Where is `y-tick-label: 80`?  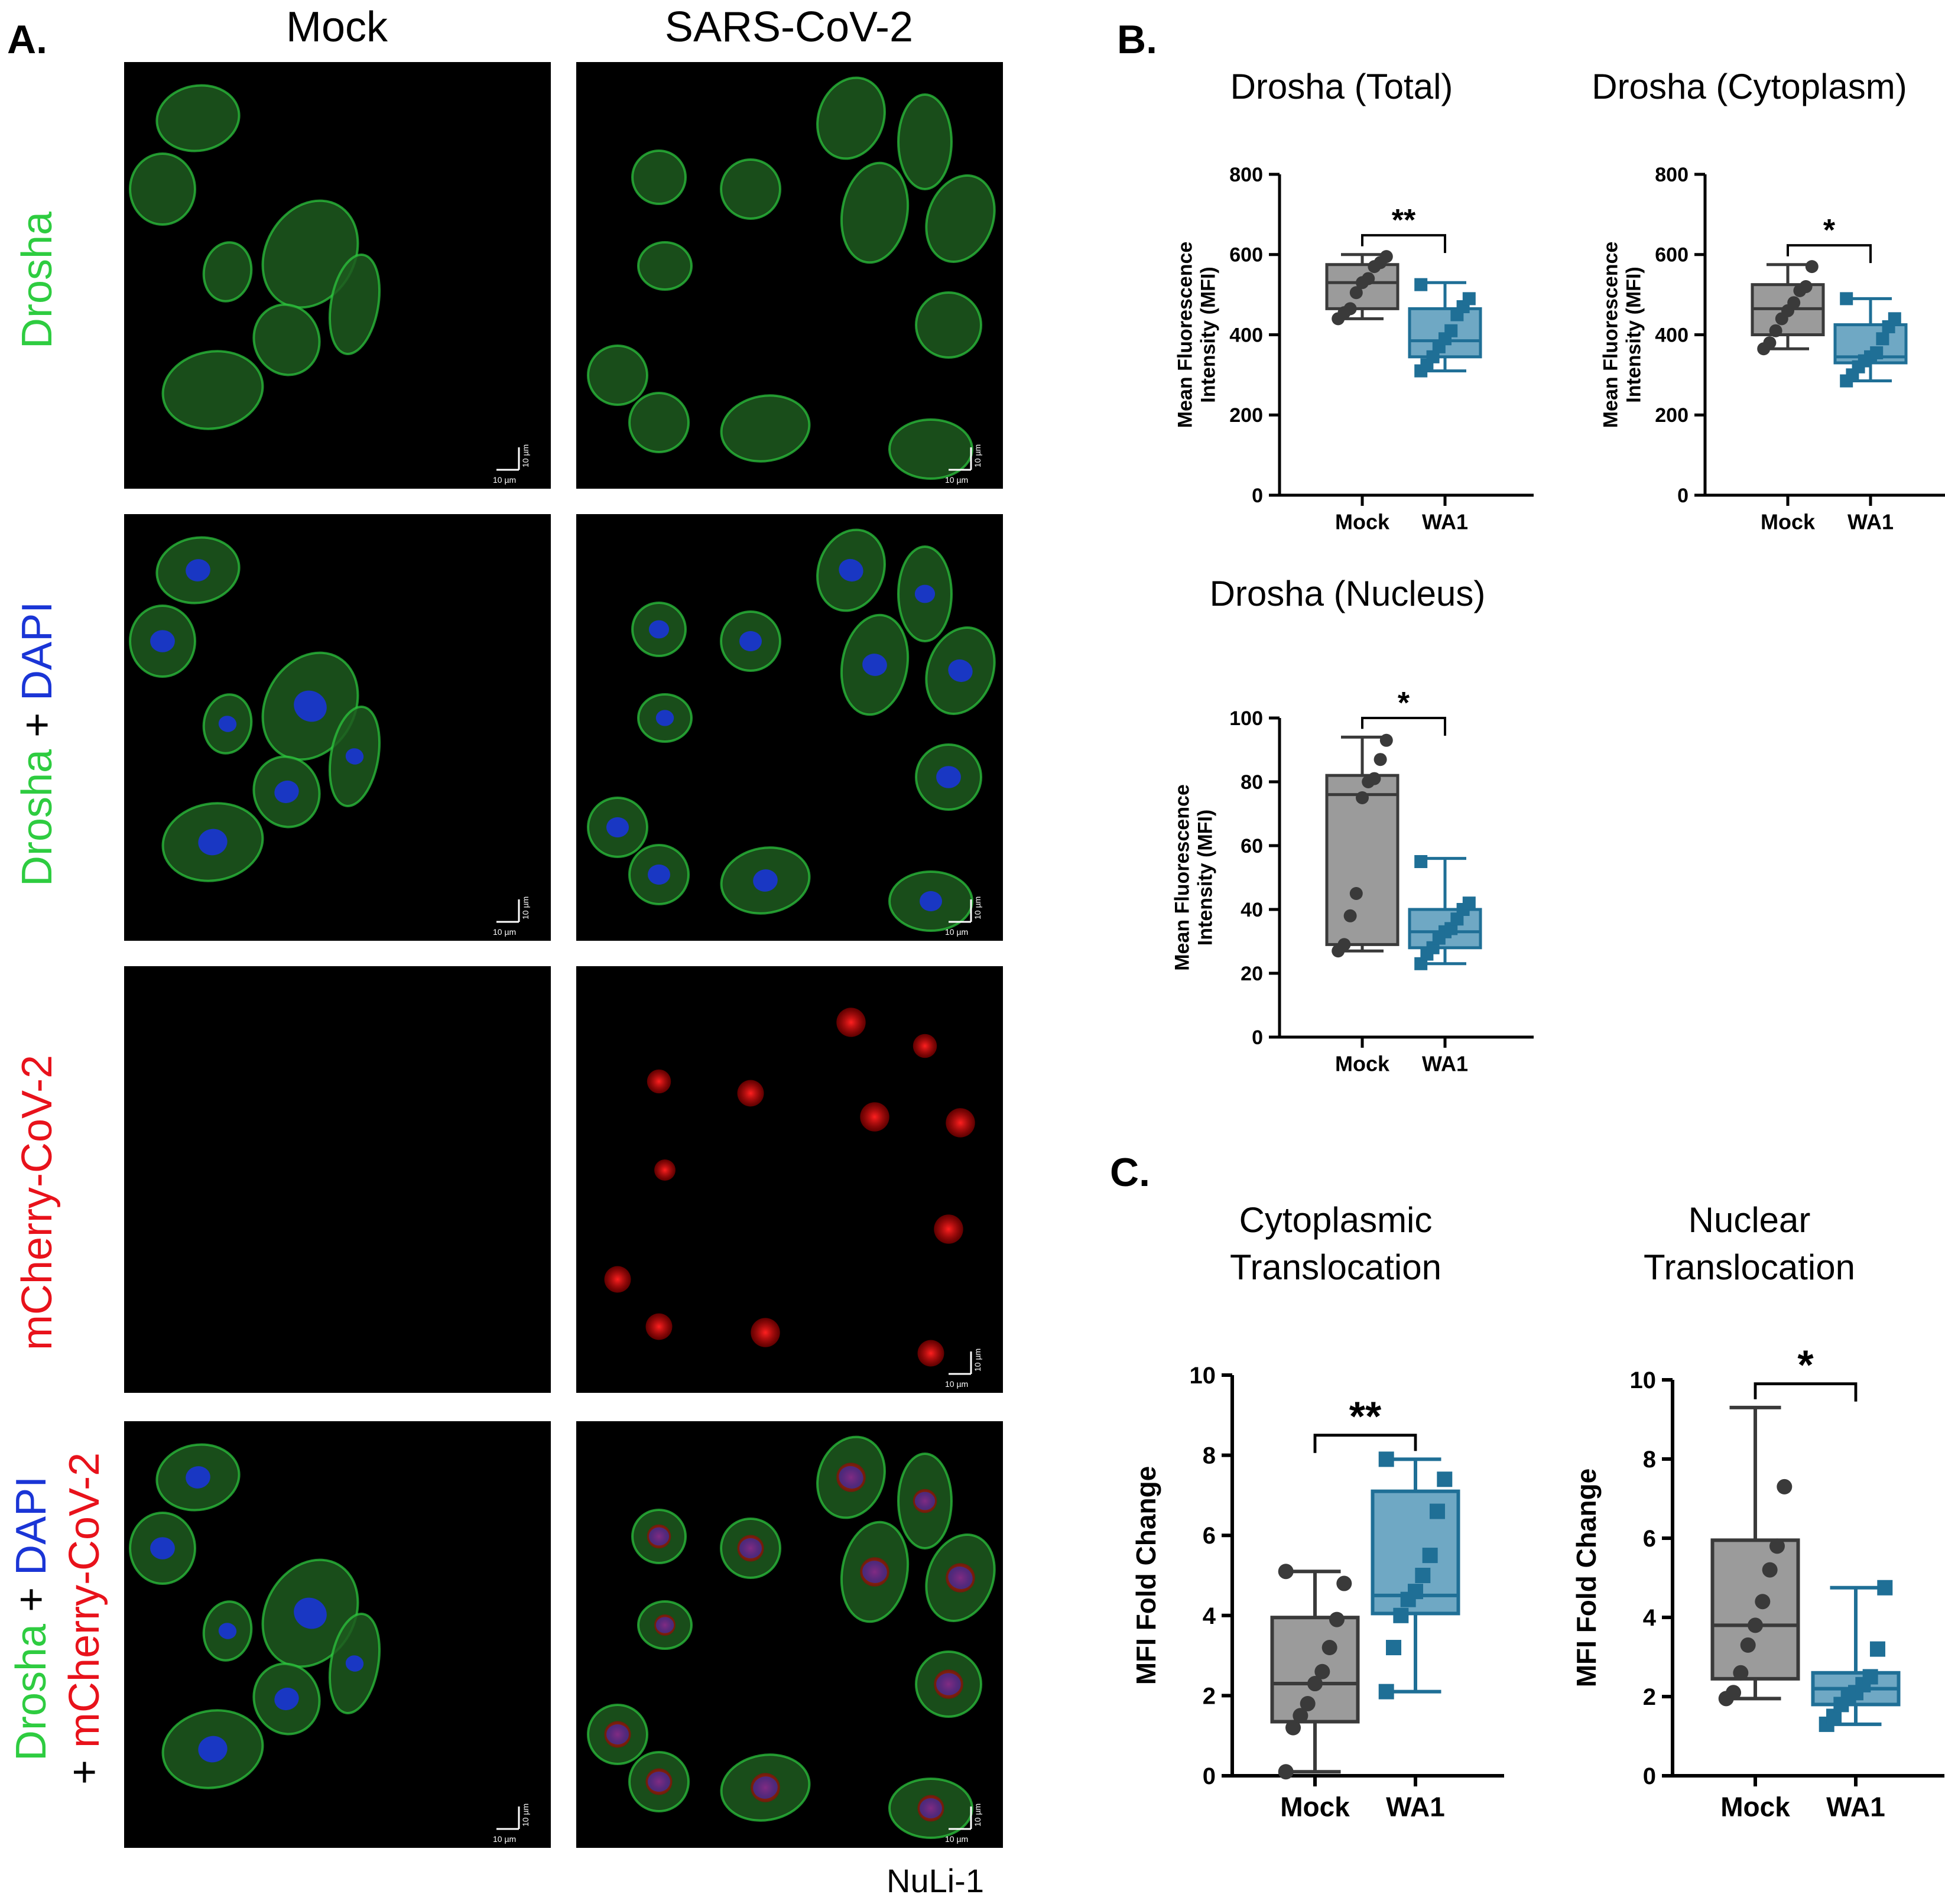 y-tick-label: 80 is located at coordinates (1252, 782).